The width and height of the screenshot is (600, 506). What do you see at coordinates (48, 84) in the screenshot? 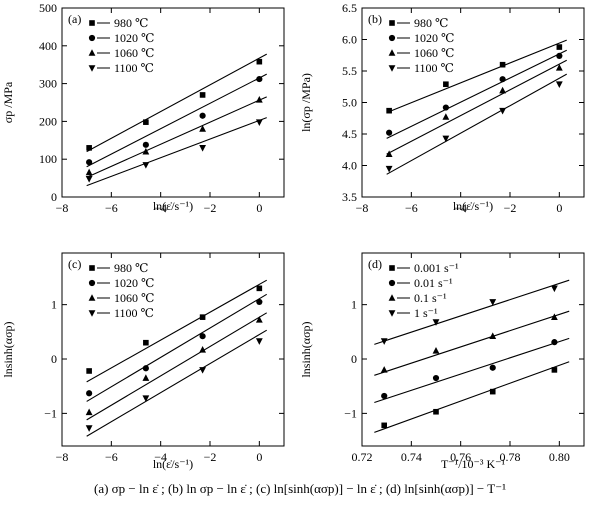
I see `y-tick-label: 300` at bounding box center [48, 84].